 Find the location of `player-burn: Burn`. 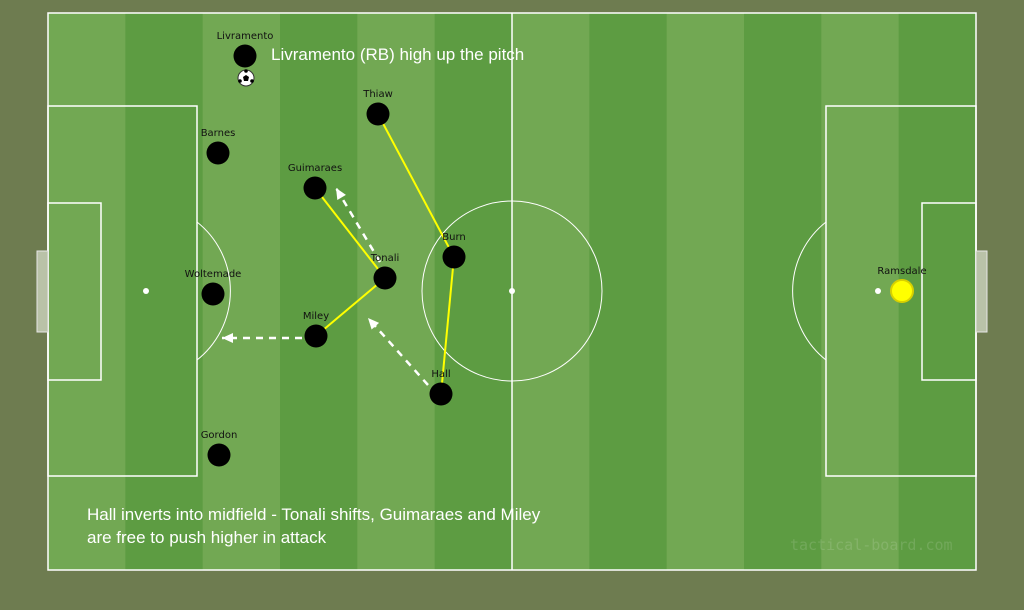

player-burn: Burn is located at coordinates (454, 250).